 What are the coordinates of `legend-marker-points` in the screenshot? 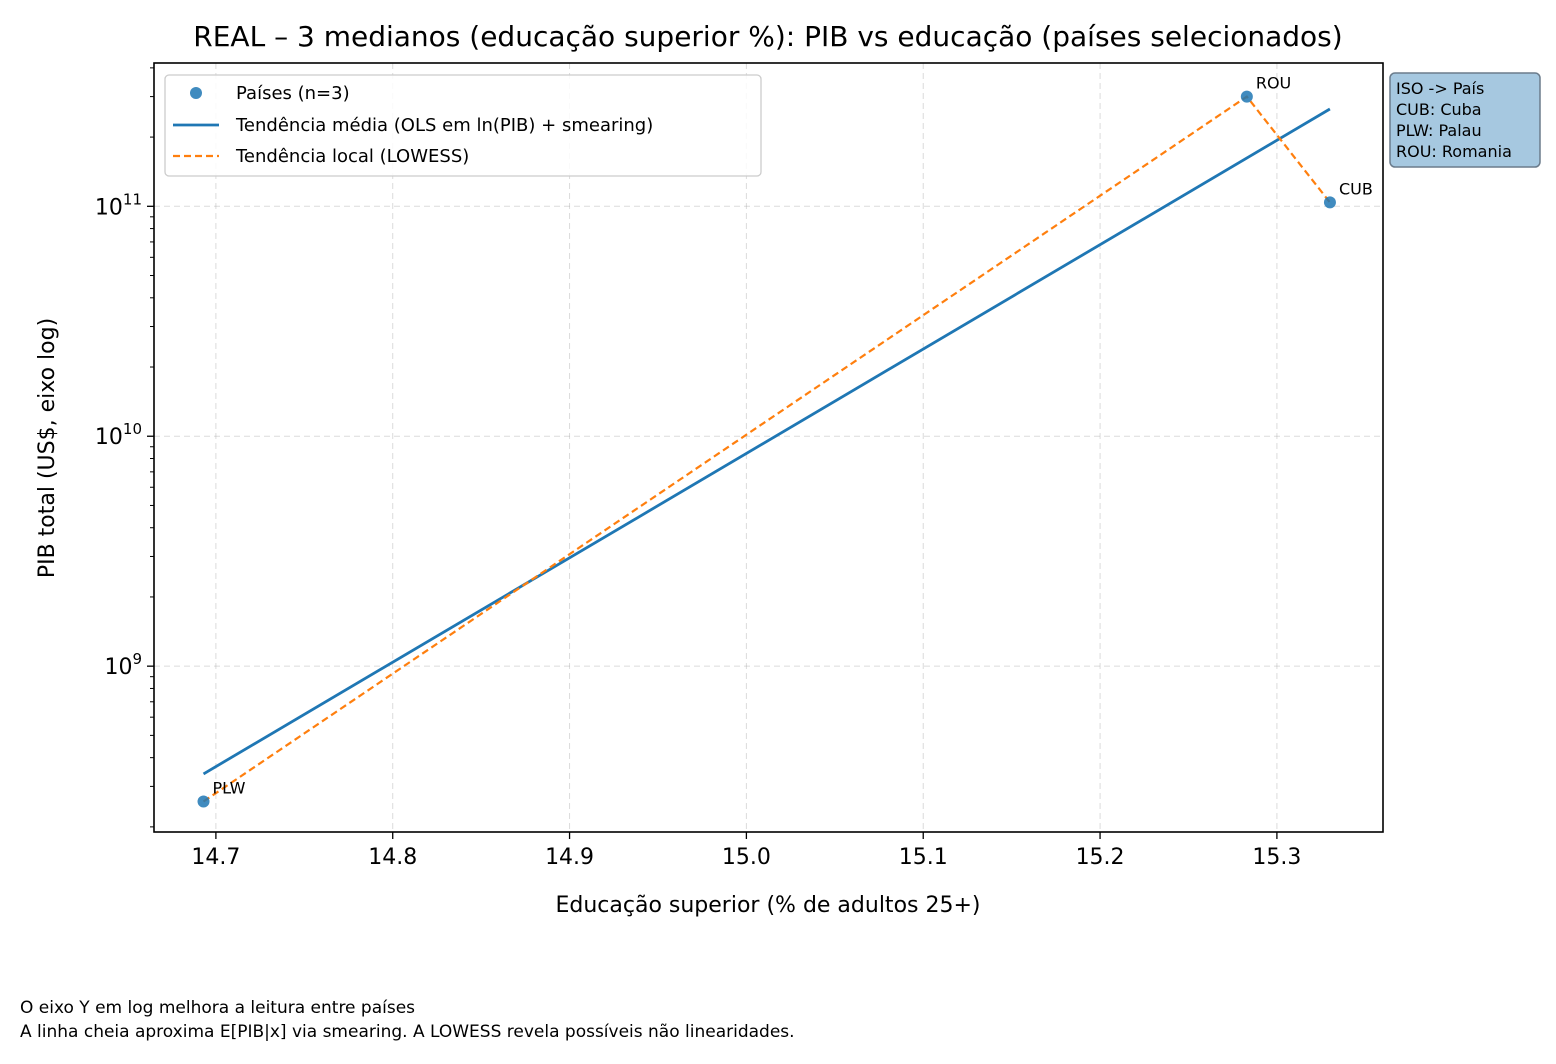 It's located at (196, 93).